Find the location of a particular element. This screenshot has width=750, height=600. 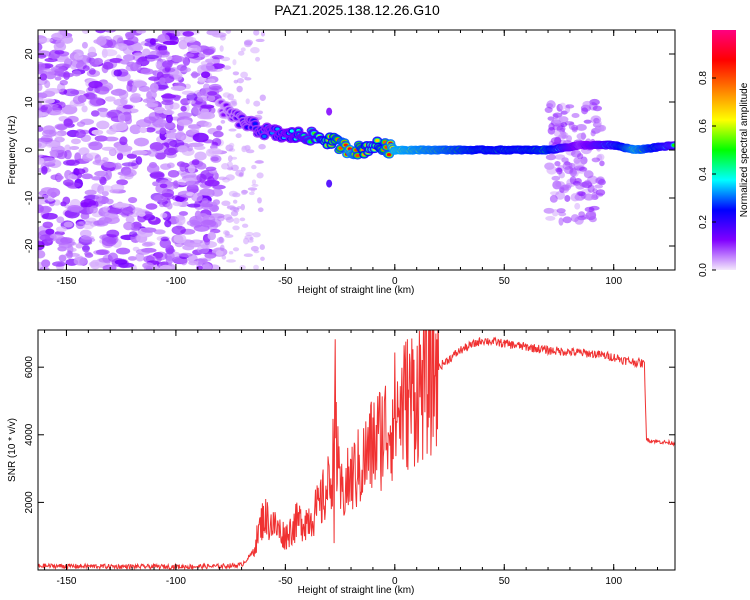

snr-x-tick-label: -150 is located at coordinates (66, 581).